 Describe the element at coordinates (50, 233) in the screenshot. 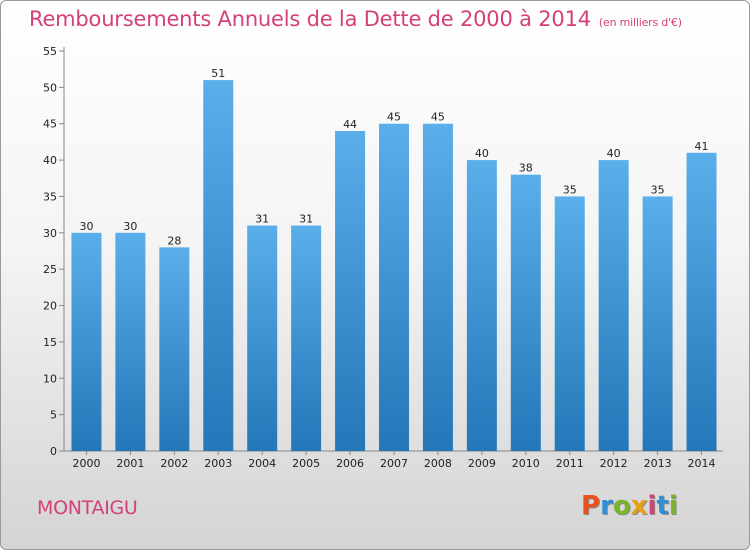

I see `y-tick-label: 30` at that location.